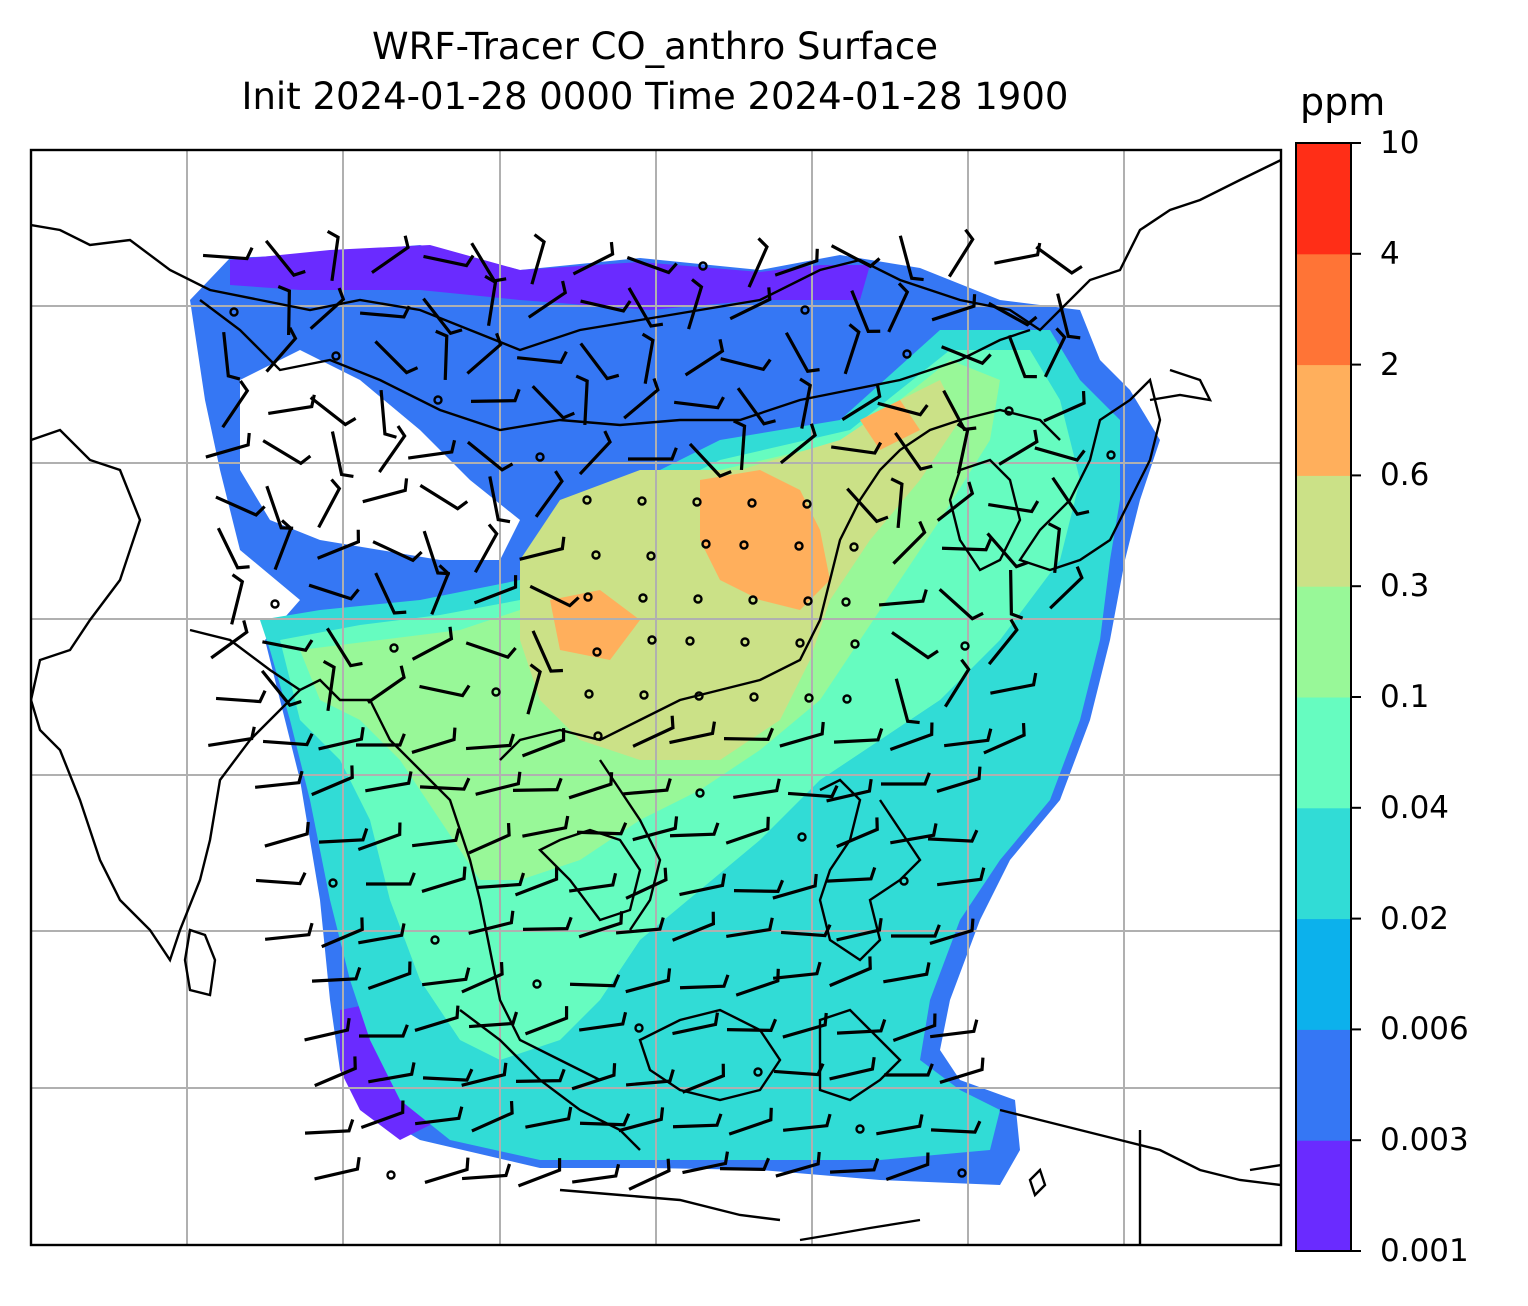  Describe the element at coordinates (1424, 1029) in the screenshot. I see `colorbar-tick-label: 0.006` at that location.